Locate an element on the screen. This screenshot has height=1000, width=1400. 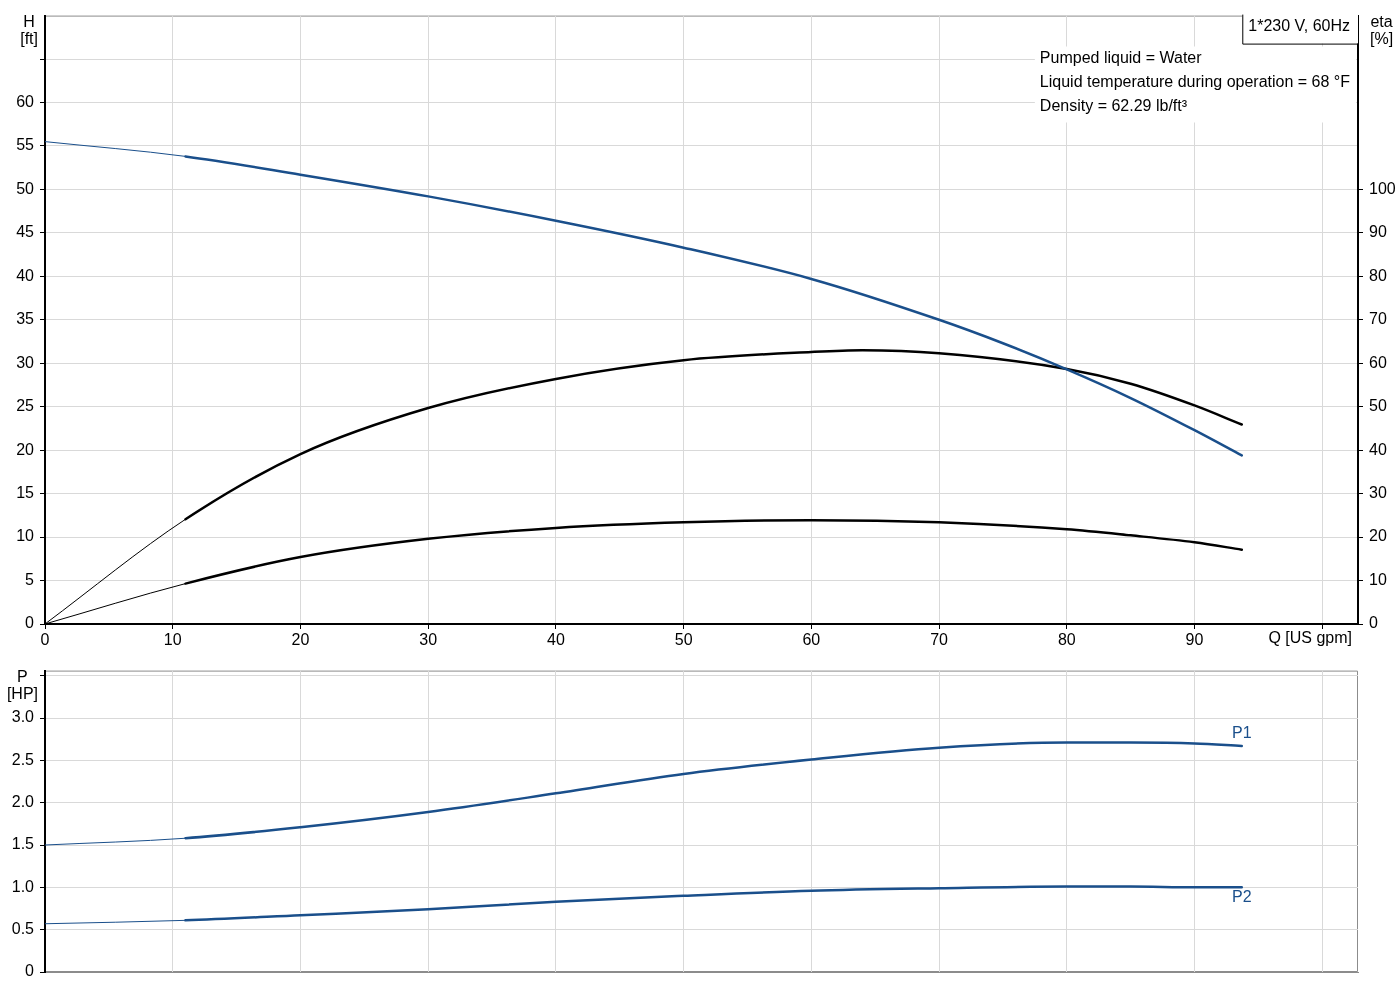
y2-tick-label: 30 is located at coordinates (1378, 493).